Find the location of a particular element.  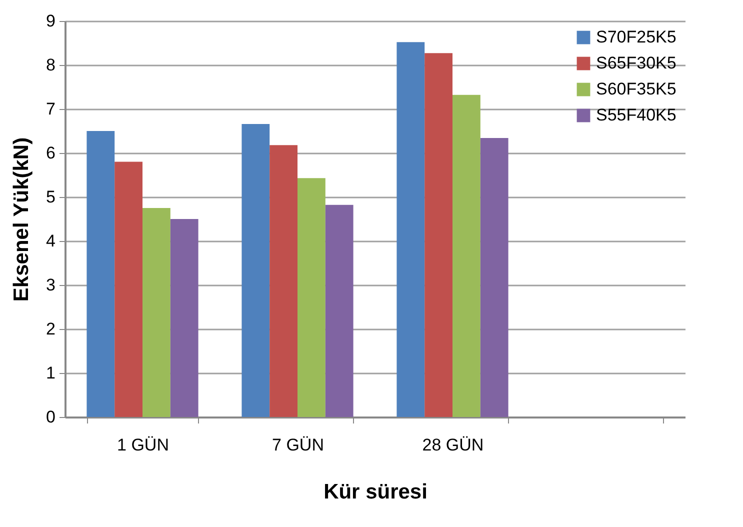

y-tick-label: 5 is located at coordinates (51, 197).